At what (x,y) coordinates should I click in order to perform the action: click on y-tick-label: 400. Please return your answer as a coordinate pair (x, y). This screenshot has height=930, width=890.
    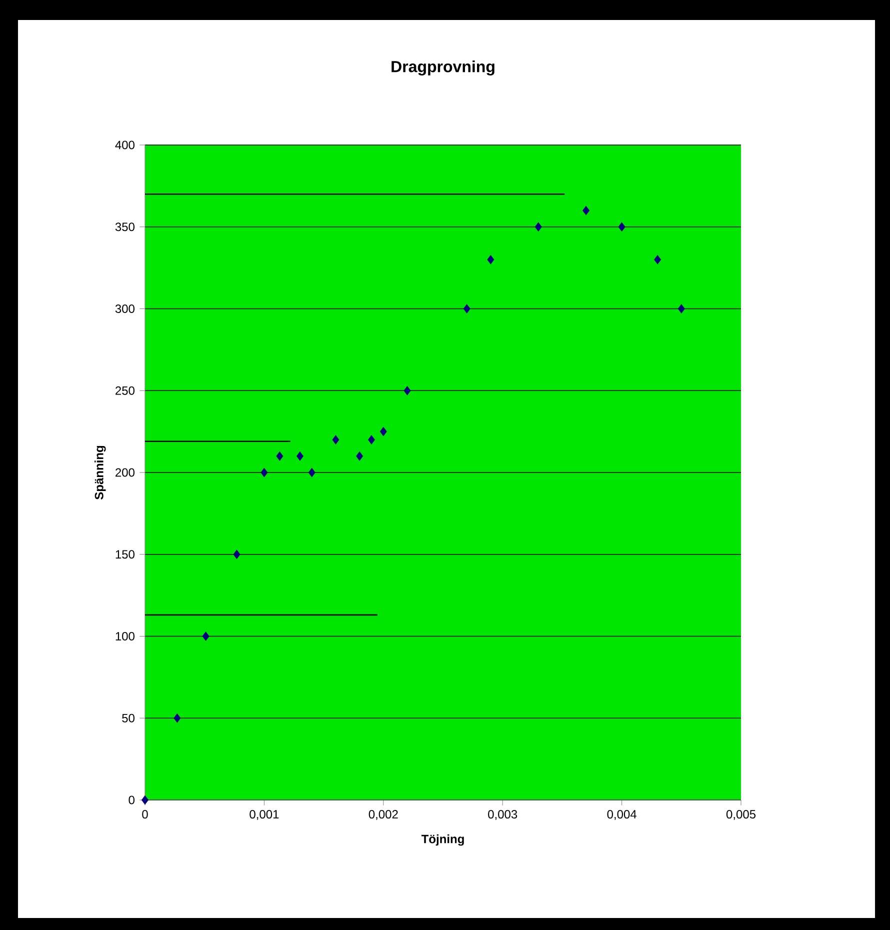
    Looking at the image, I should click on (124, 145).